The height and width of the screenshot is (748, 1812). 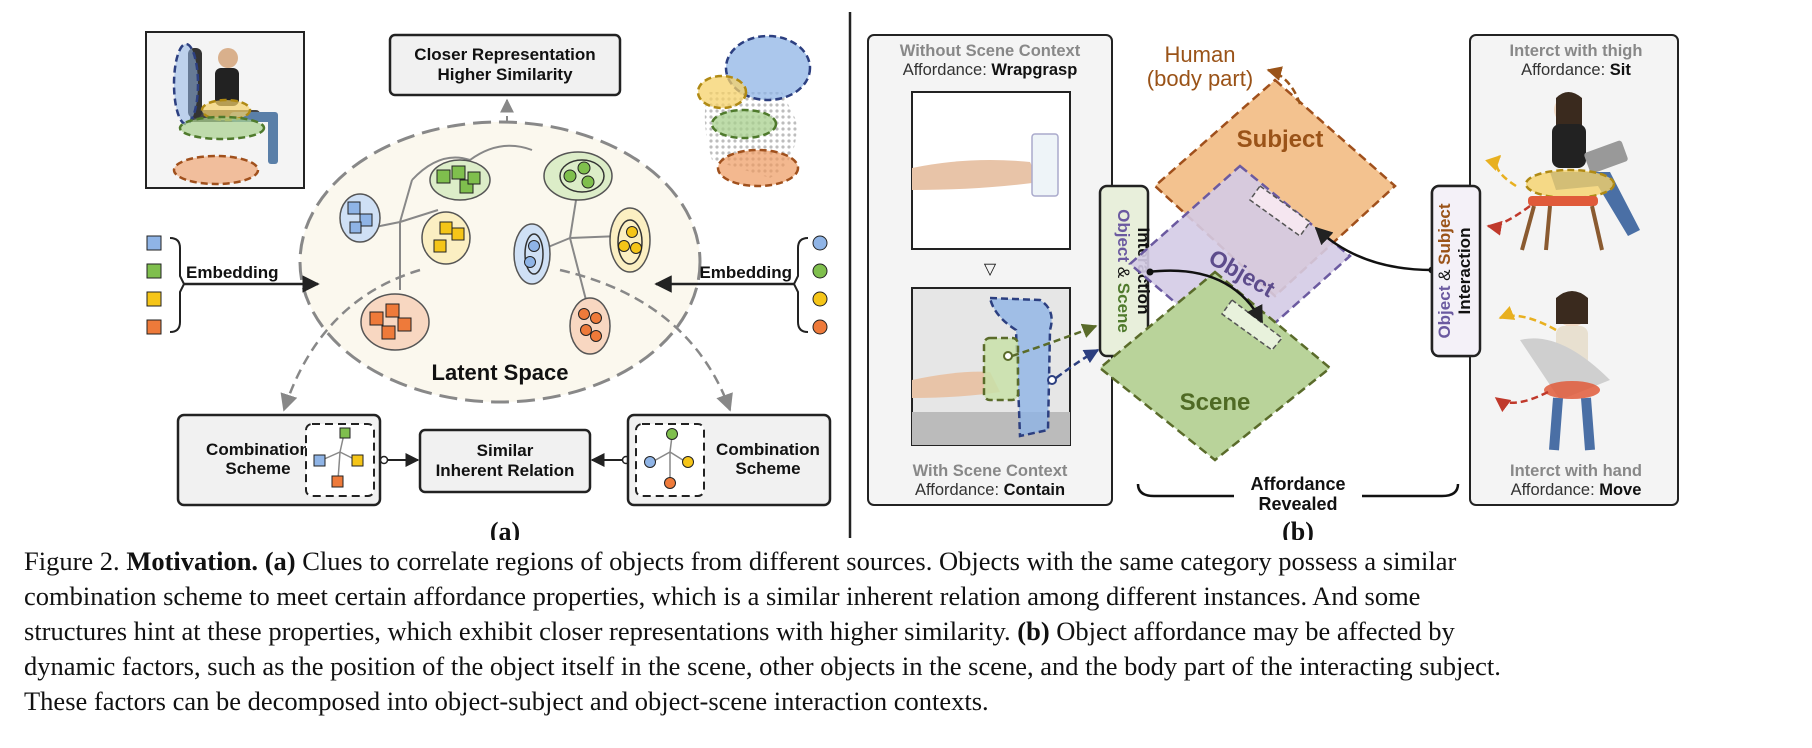 What do you see at coordinates (460, 180) in the screenshot?
I see `cluster-green-left` at bounding box center [460, 180].